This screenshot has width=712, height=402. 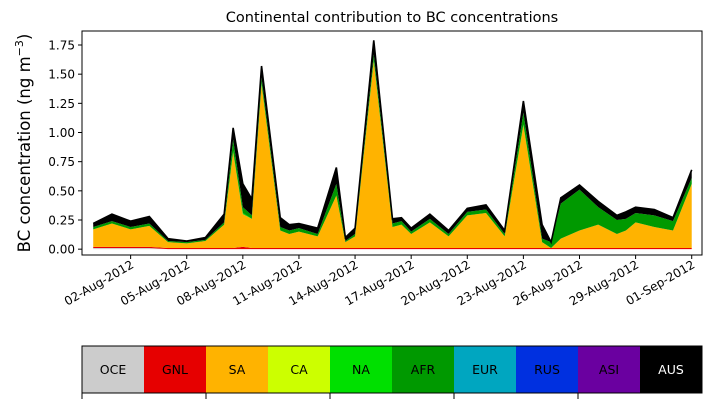 I want to click on y-tick-label: 1.75, so click(x=61, y=46).